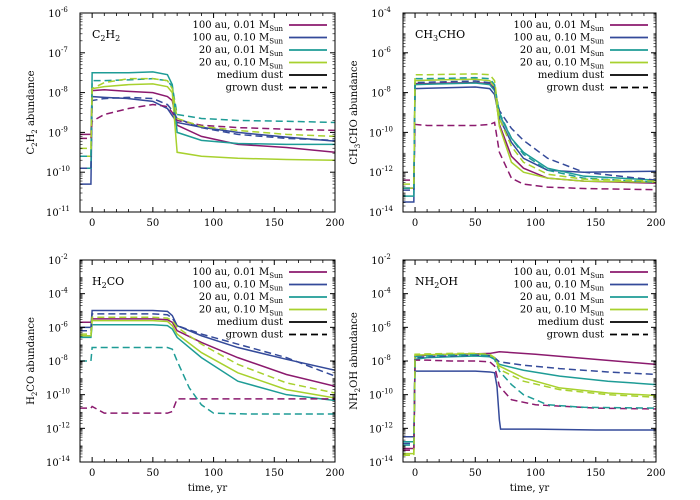 The image size is (700, 500). I want to click on panel-title: NH2OH, so click(436, 282).